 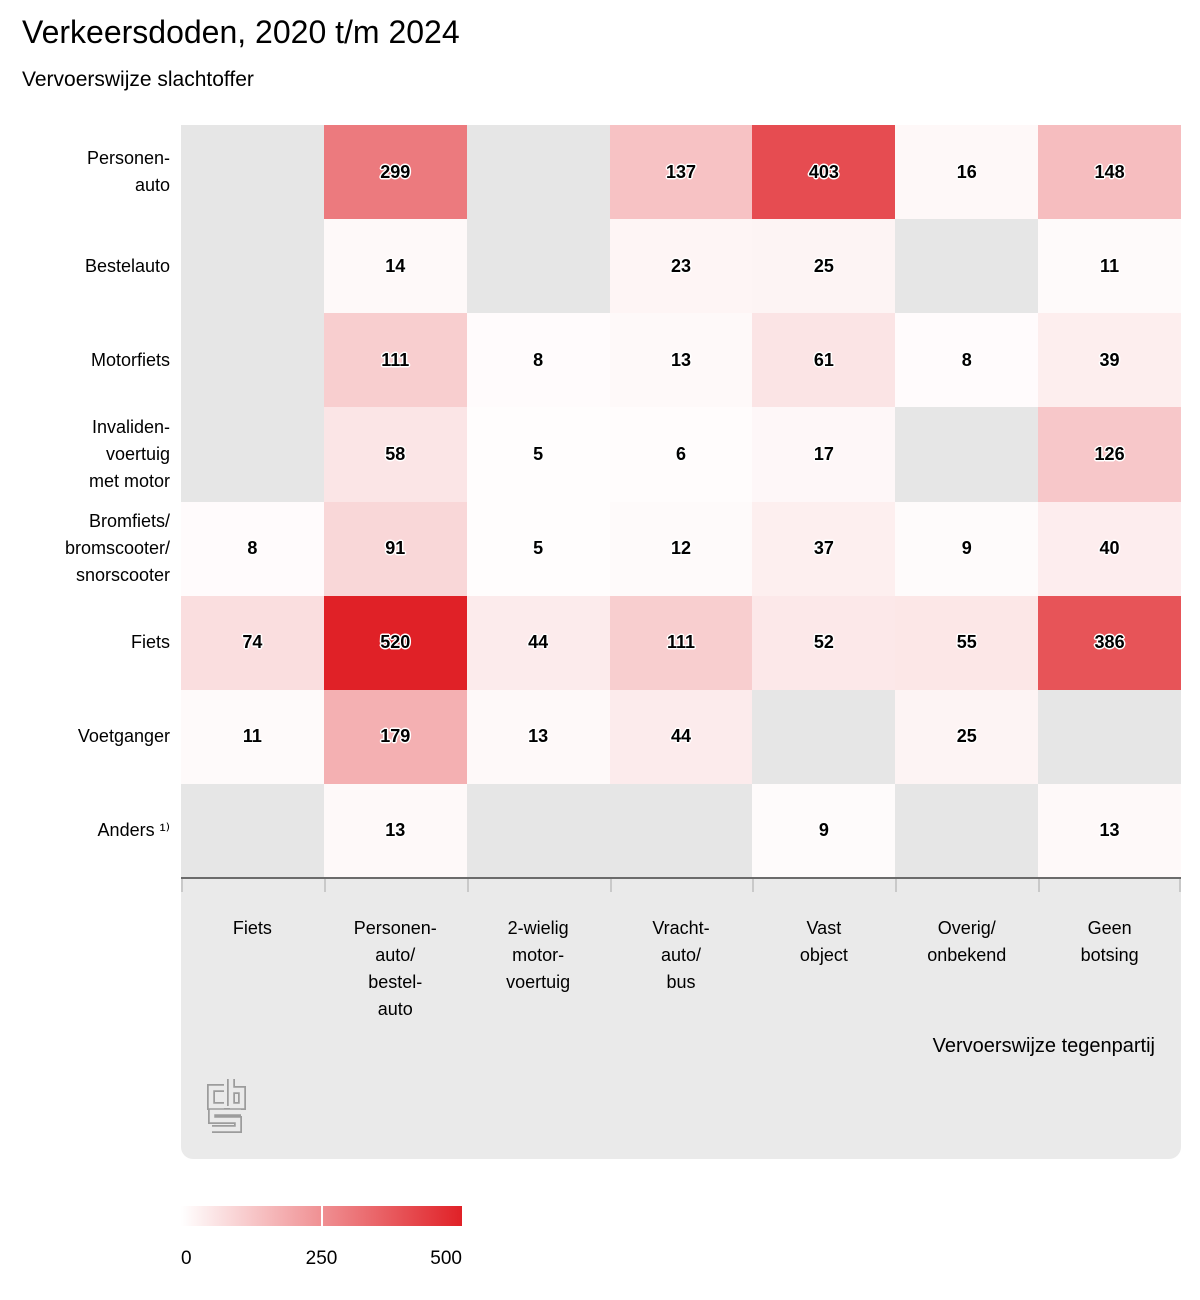 What do you see at coordinates (130, 359) in the screenshot?
I see `row-label: Motorfiets` at bounding box center [130, 359].